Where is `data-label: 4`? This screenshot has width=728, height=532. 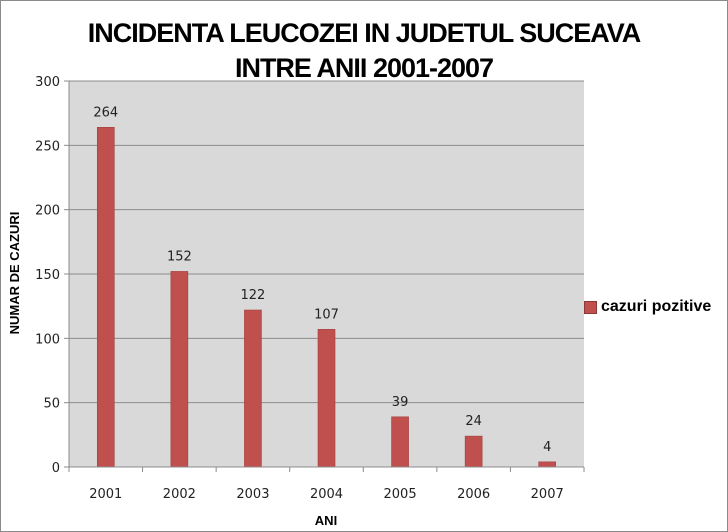
data-label: 4 is located at coordinates (547, 447).